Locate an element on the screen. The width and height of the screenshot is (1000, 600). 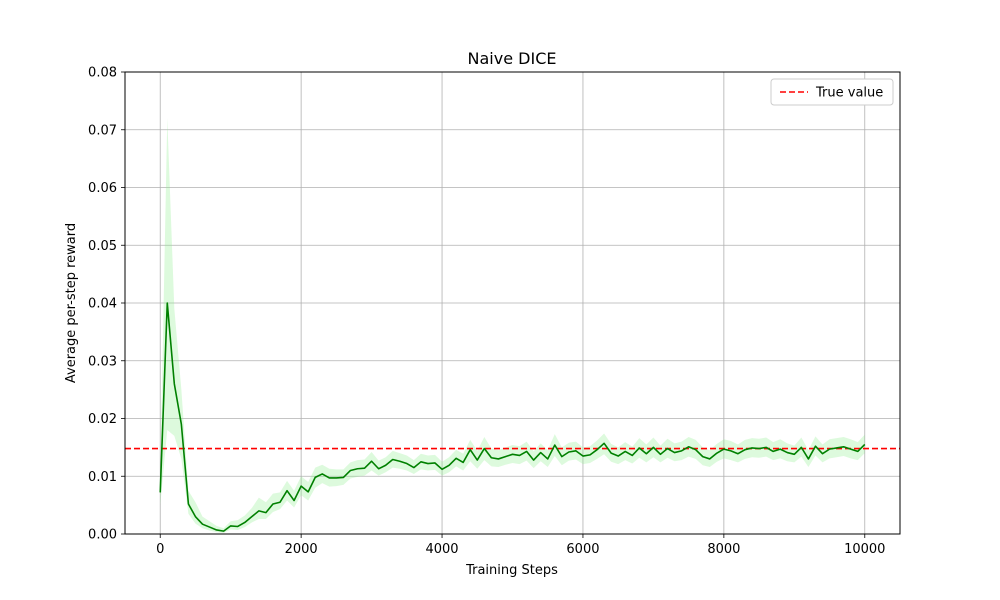
y-tick-label: 0.04 is located at coordinates (102, 304).